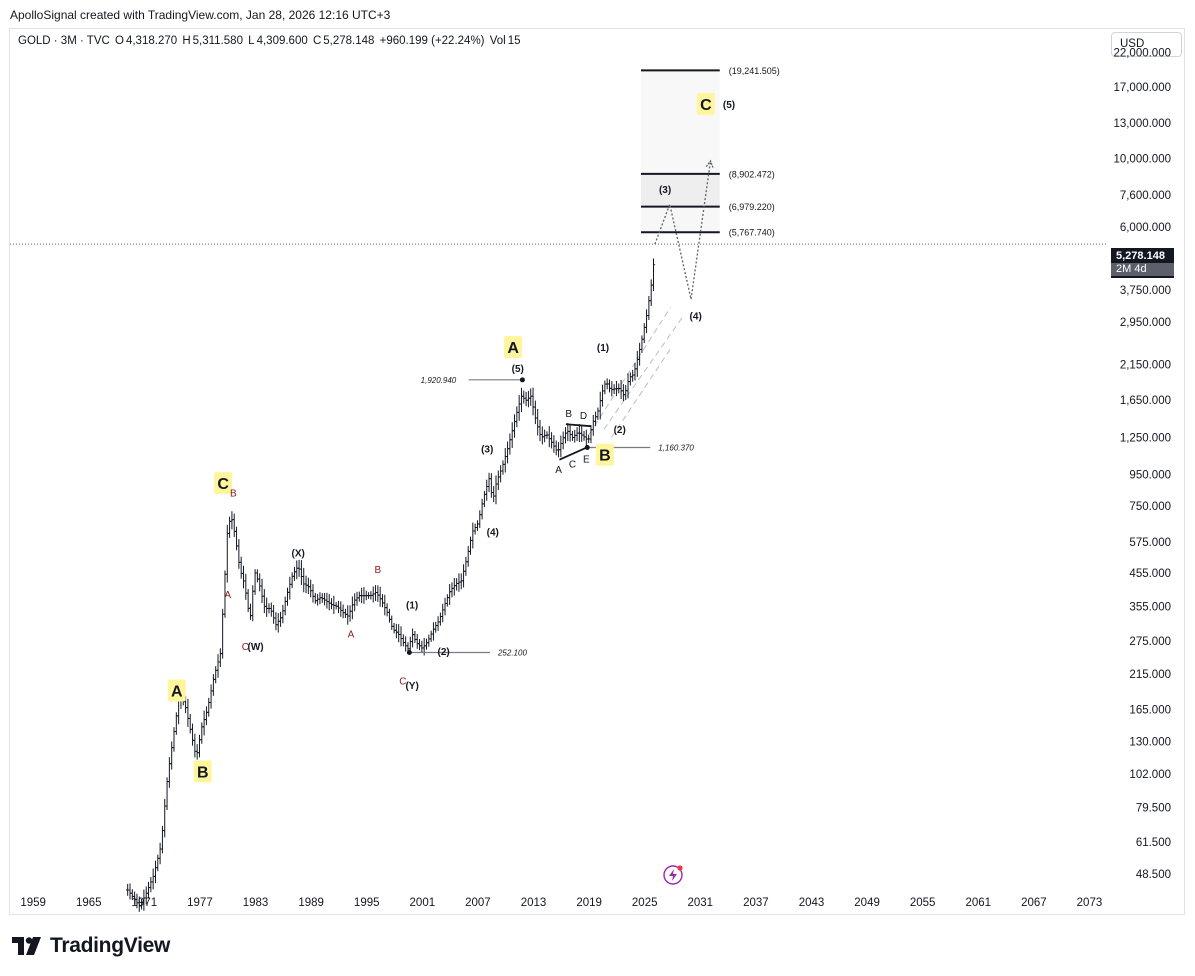  What do you see at coordinates (217, 41) in the screenshot?
I see `legend-high: 5,311.580` at bounding box center [217, 41].